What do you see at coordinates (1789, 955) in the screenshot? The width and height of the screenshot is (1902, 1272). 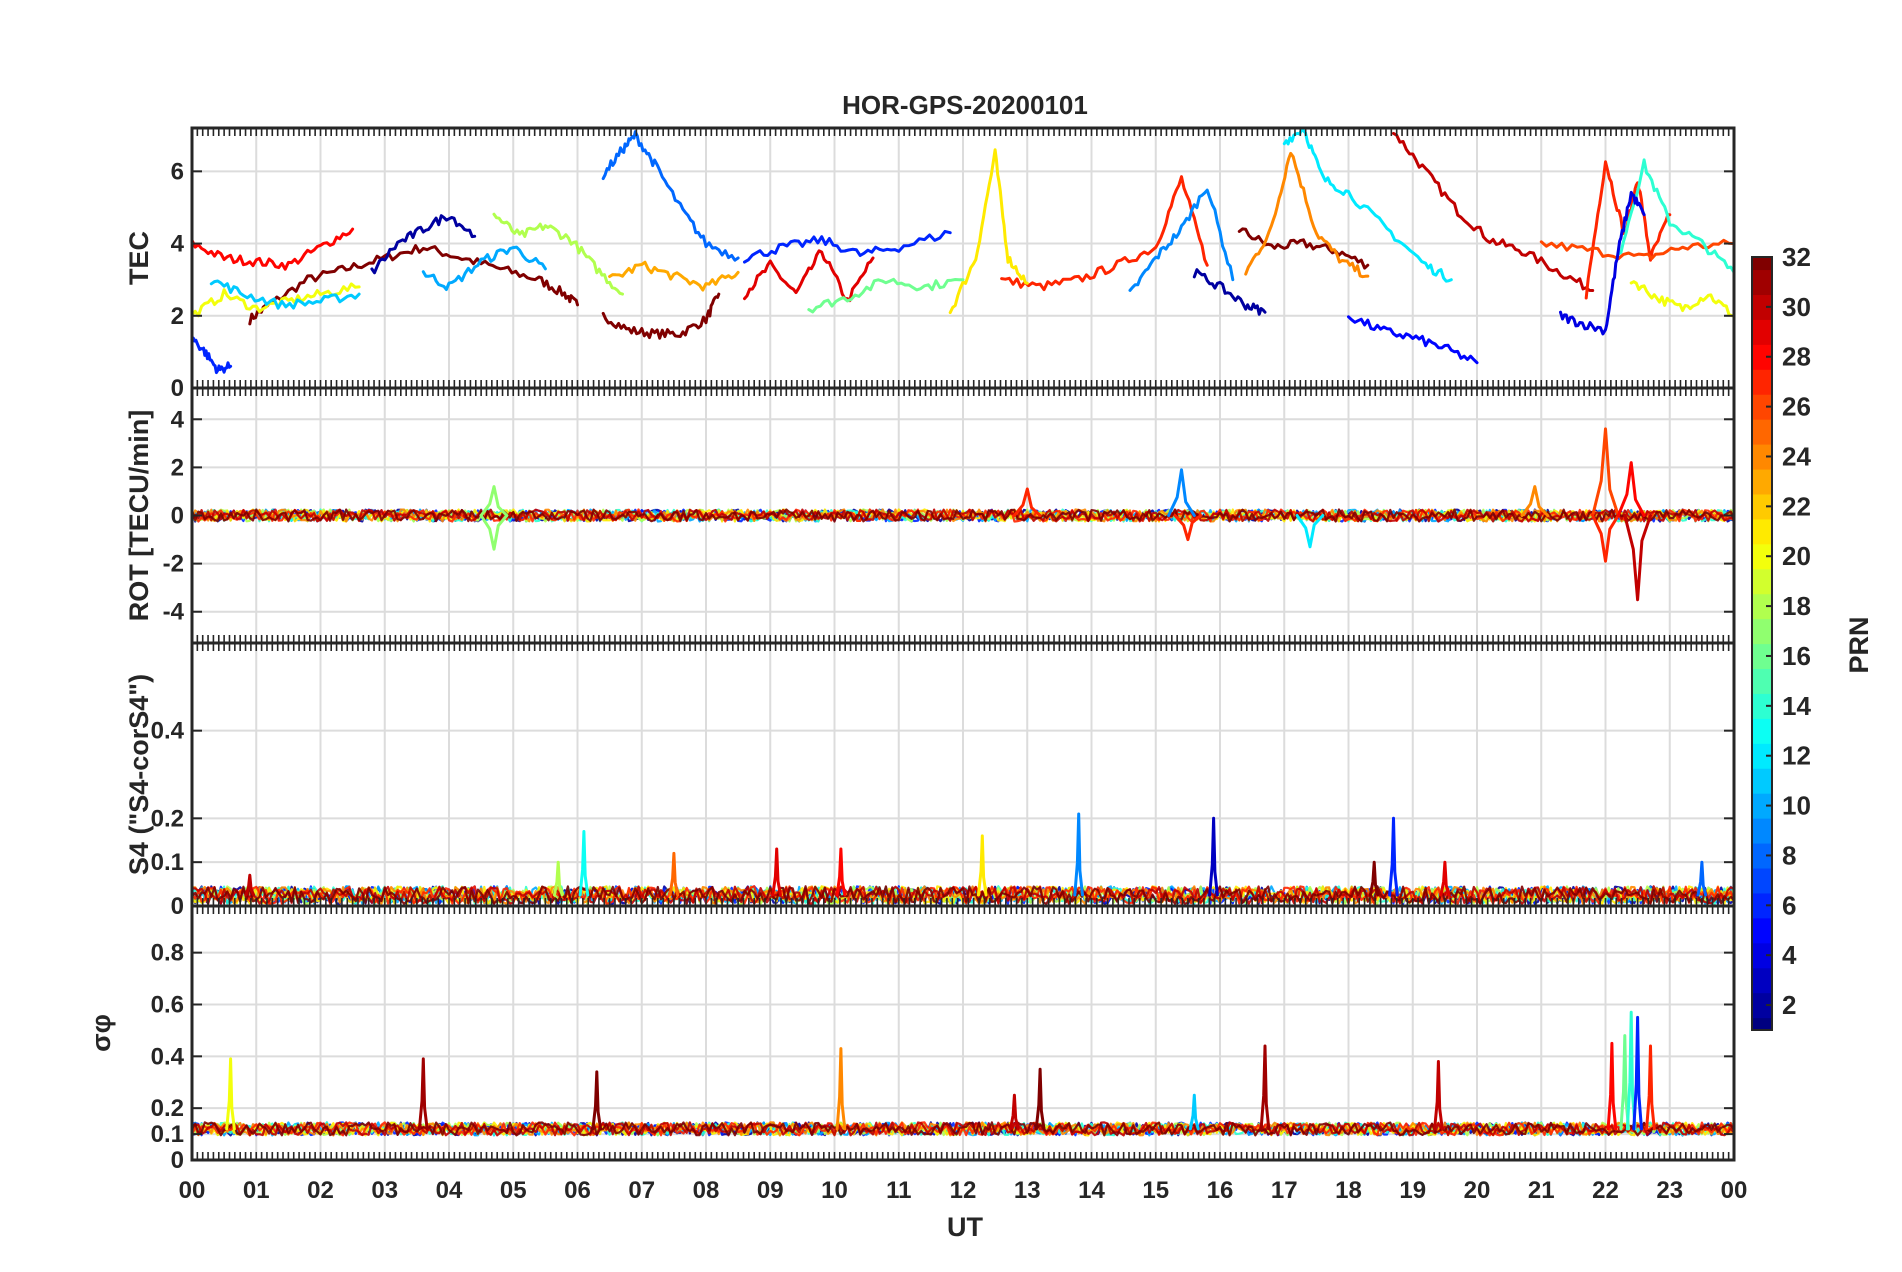 I see `colorbar-tick-label: 4` at bounding box center [1789, 955].